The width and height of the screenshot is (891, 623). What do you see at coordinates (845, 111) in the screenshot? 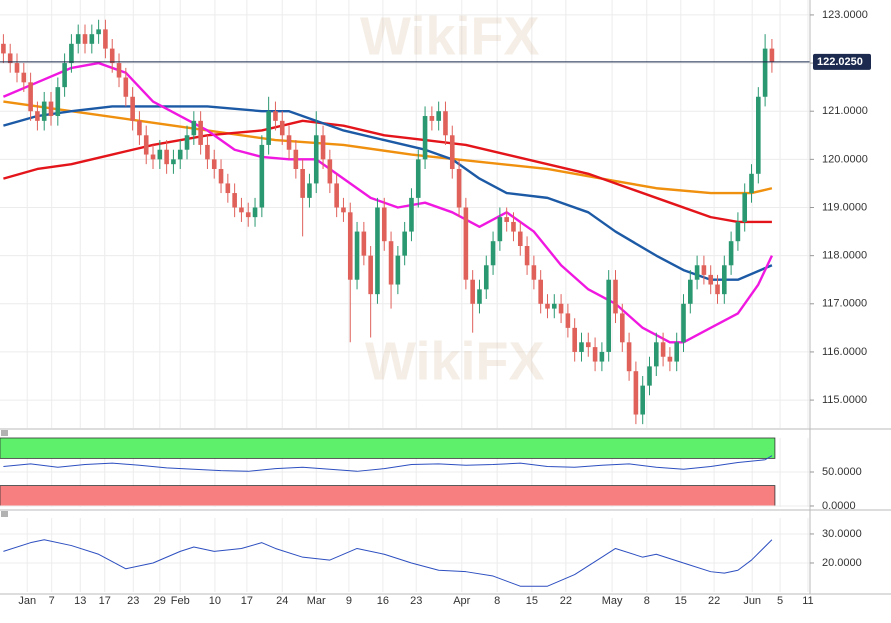
I see `y-tick-label: 121.0000` at bounding box center [845, 111].